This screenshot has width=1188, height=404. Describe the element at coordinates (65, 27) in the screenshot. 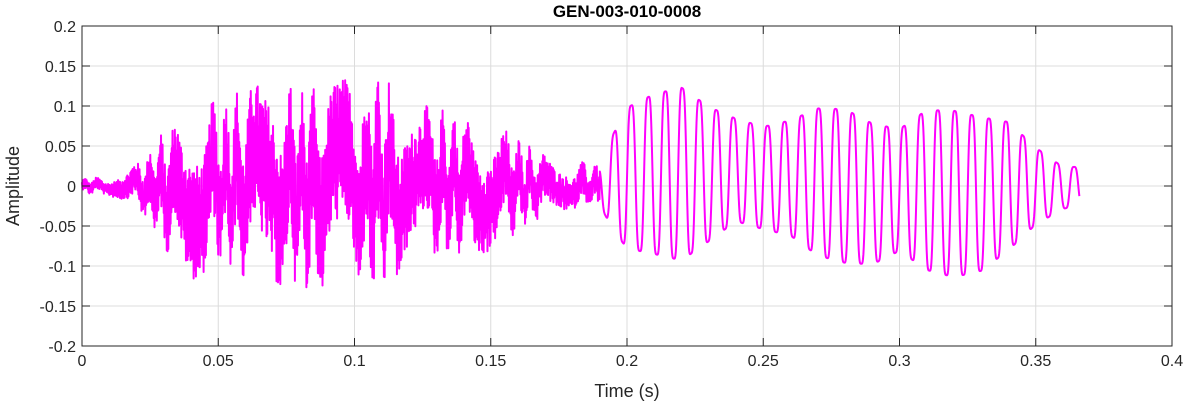

I see `y-tick-label: 0.2` at that location.